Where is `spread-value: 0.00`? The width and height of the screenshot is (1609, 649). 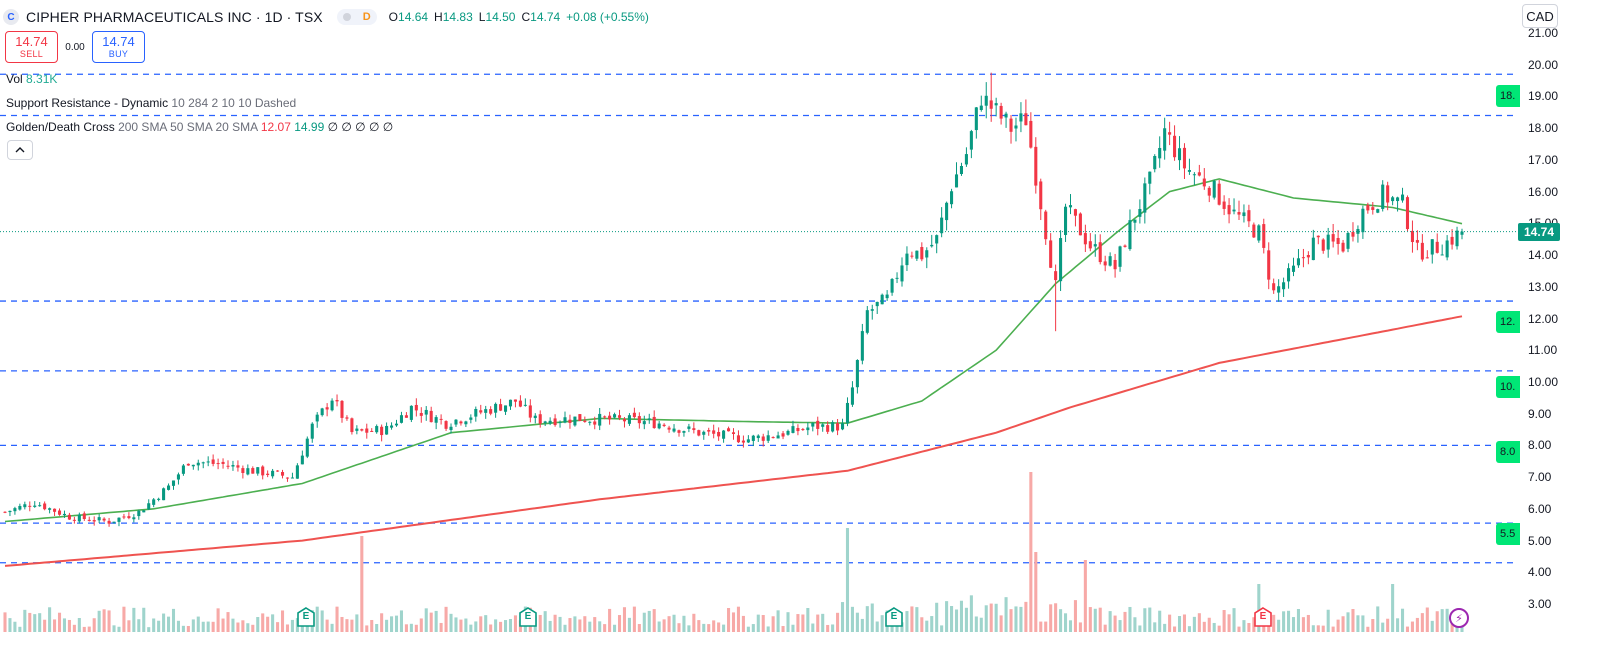
spread-value: 0.00 is located at coordinates (75, 47).